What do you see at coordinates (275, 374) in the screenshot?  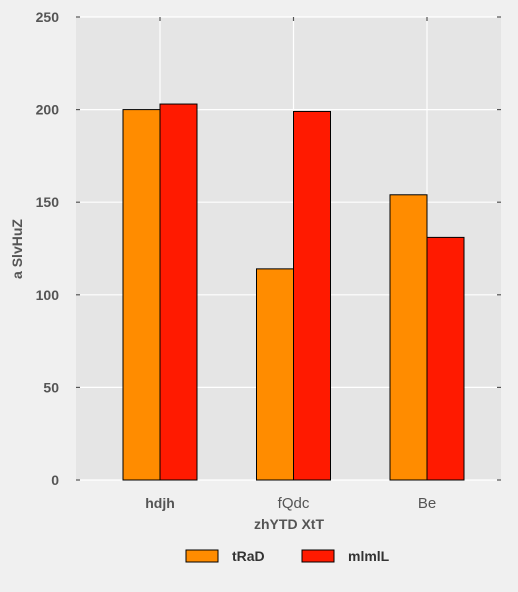 I see `bar-tRaD-fQdc` at bounding box center [275, 374].